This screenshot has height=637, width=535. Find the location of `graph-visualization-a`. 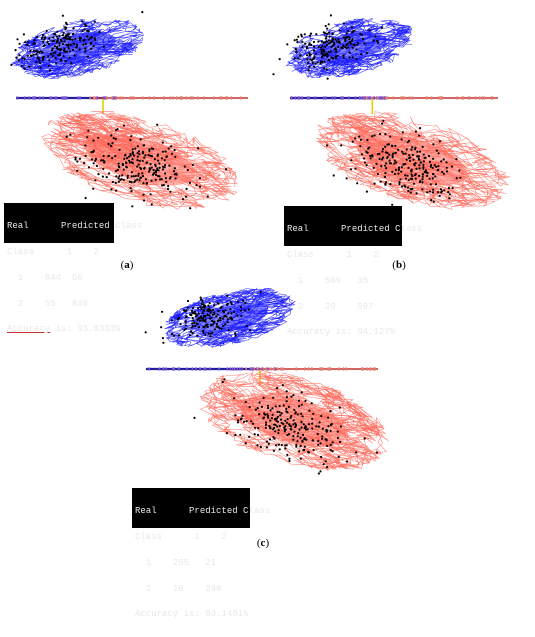

graph-visualization-a is located at coordinates (129, 110).